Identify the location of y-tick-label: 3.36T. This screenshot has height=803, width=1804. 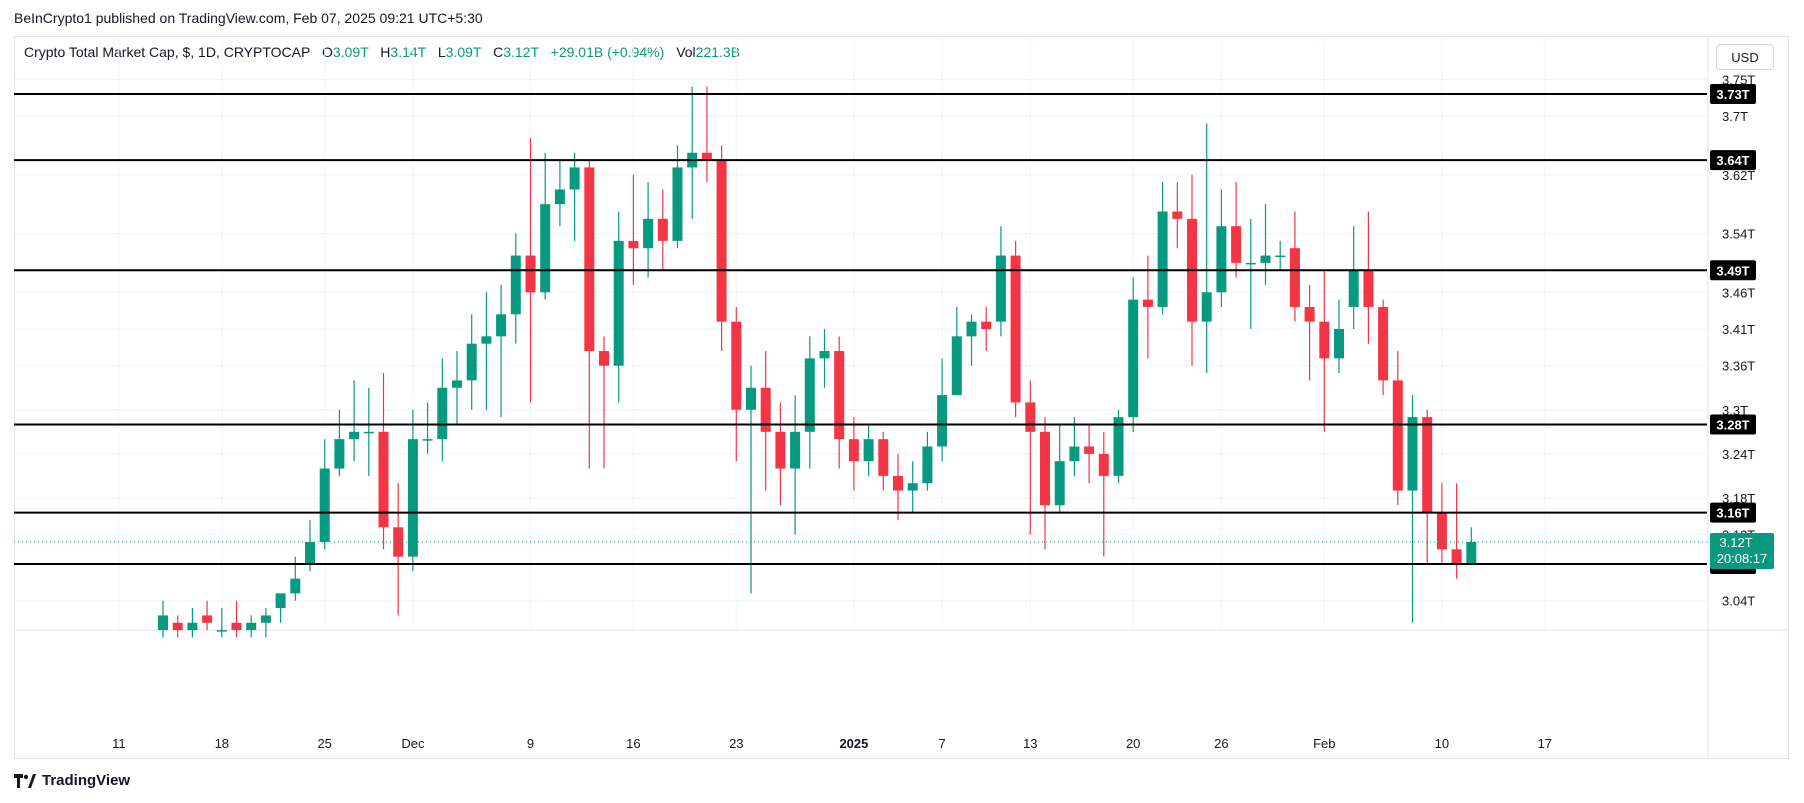
(1738, 366).